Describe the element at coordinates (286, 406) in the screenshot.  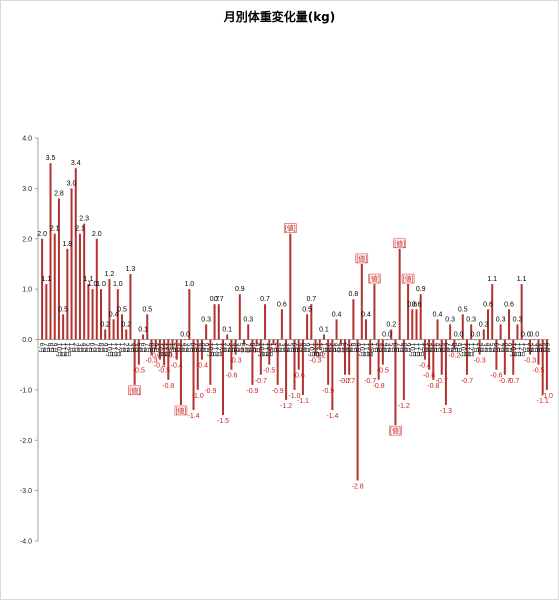
I see `data-label: -1.2` at that location.